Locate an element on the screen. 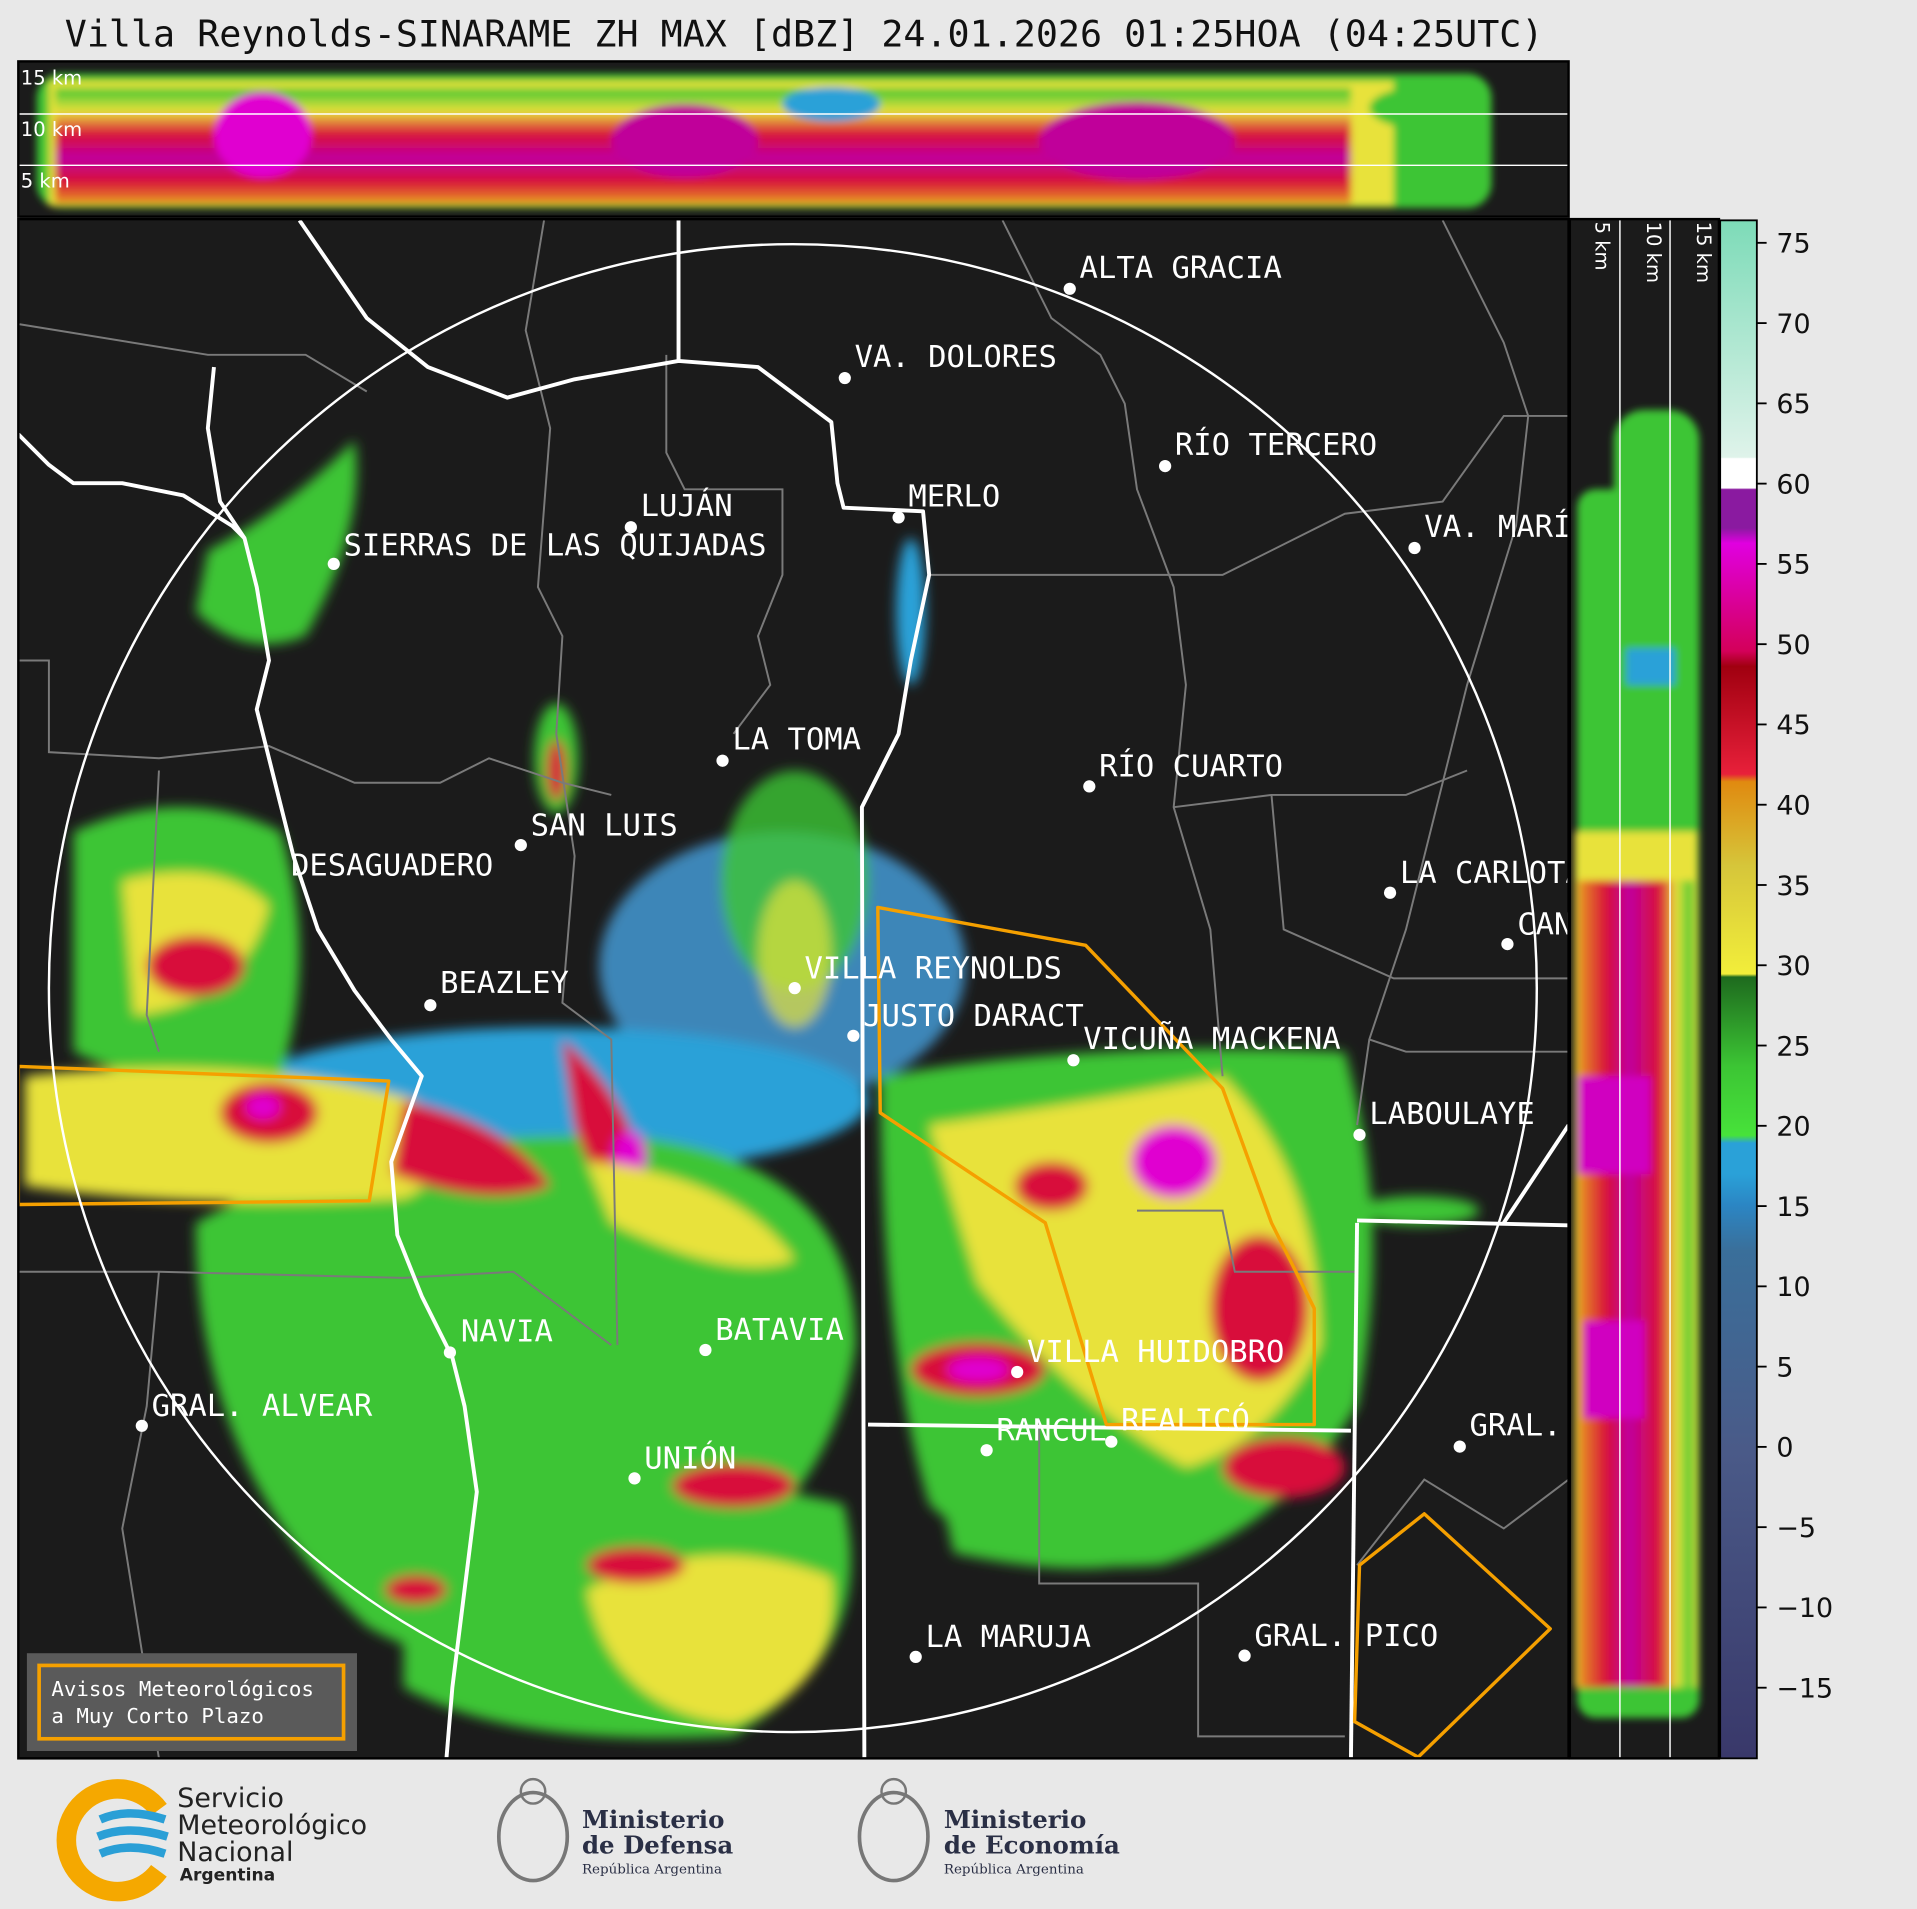 This screenshot has width=1917, height=1909. colorbar-tick-label: 10 is located at coordinates (1793, 1287).